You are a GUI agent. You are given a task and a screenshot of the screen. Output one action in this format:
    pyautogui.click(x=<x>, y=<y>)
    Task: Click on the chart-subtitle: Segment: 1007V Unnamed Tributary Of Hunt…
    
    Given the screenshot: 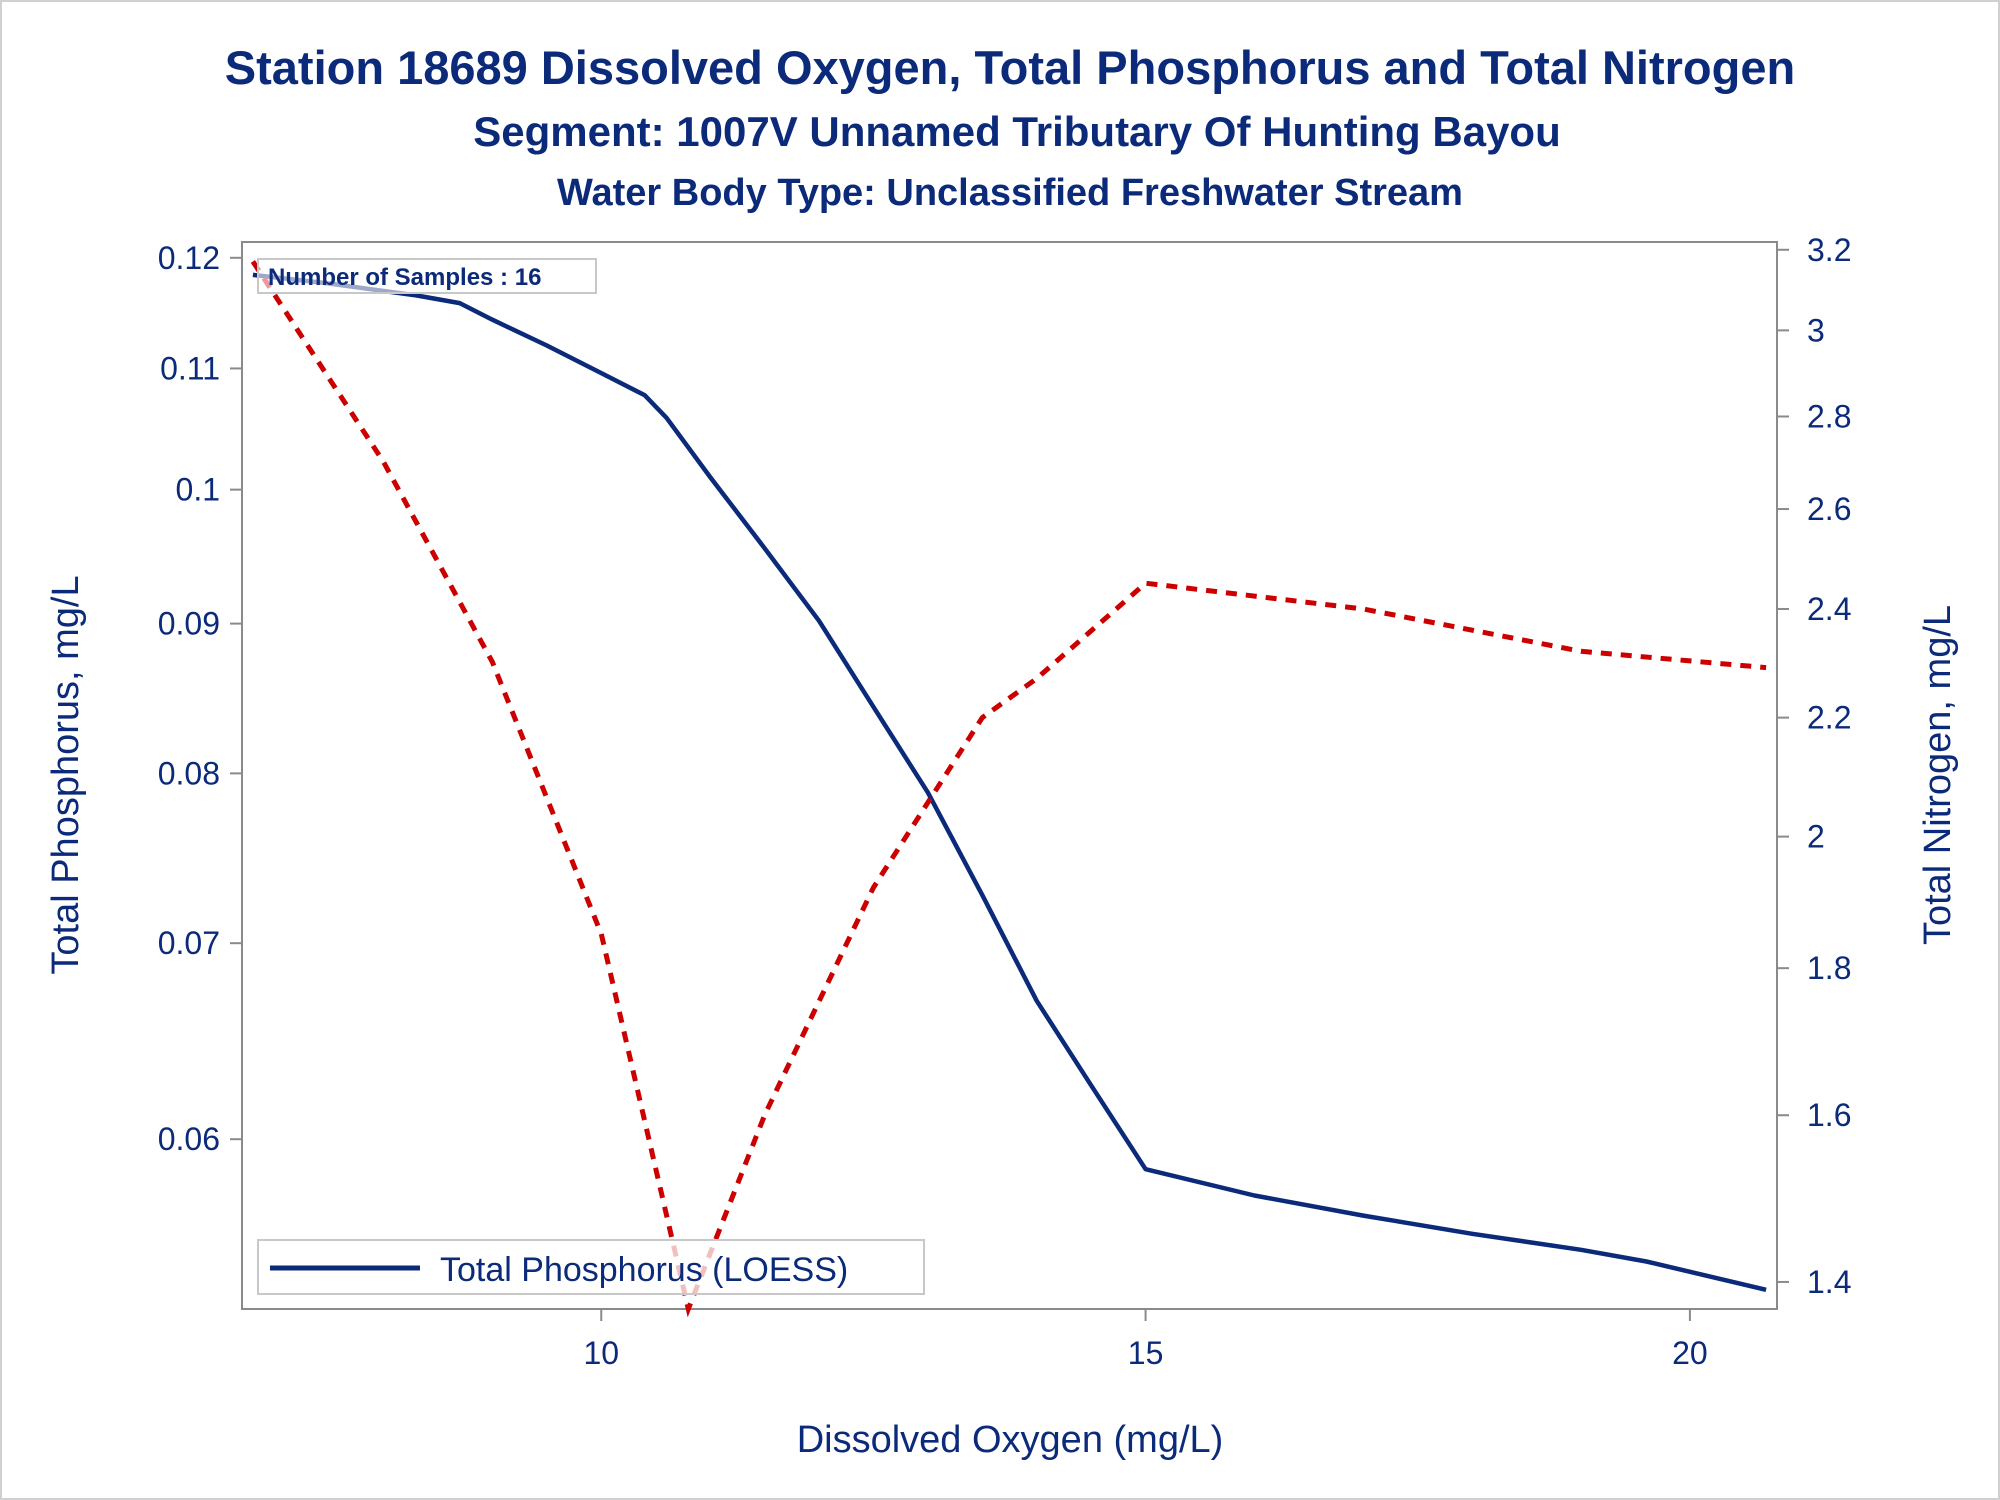 What is the action you would take?
    pyautogui.click(x=1017, y=131)
    